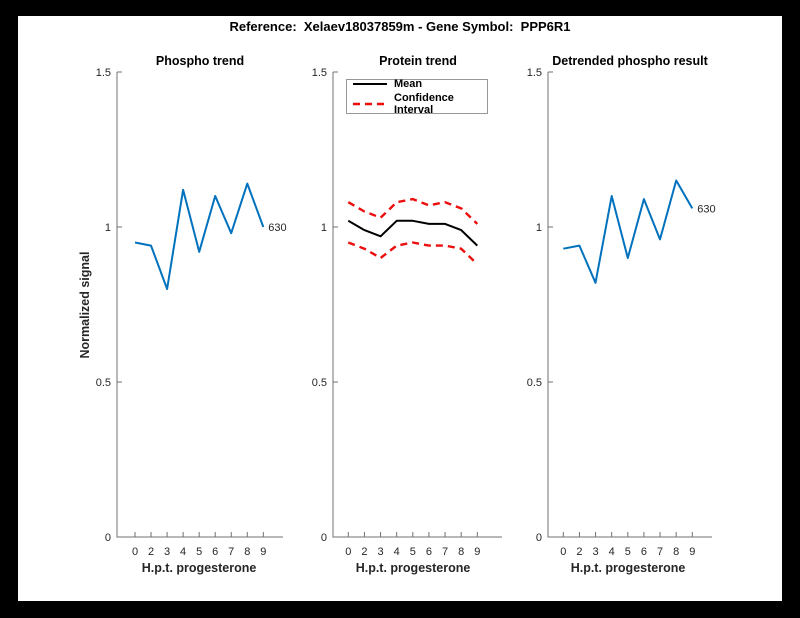 The width and height of the screenshot is (800, 618). I want to click on legend-item-mean: Mean, so click(420, 84).